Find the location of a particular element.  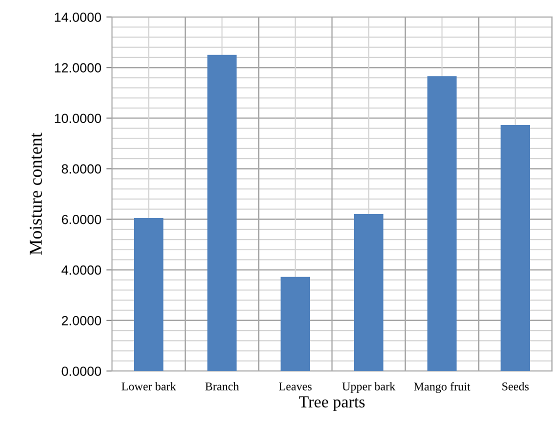

x-tick-label: Branch is located at coordinates (222, 386).